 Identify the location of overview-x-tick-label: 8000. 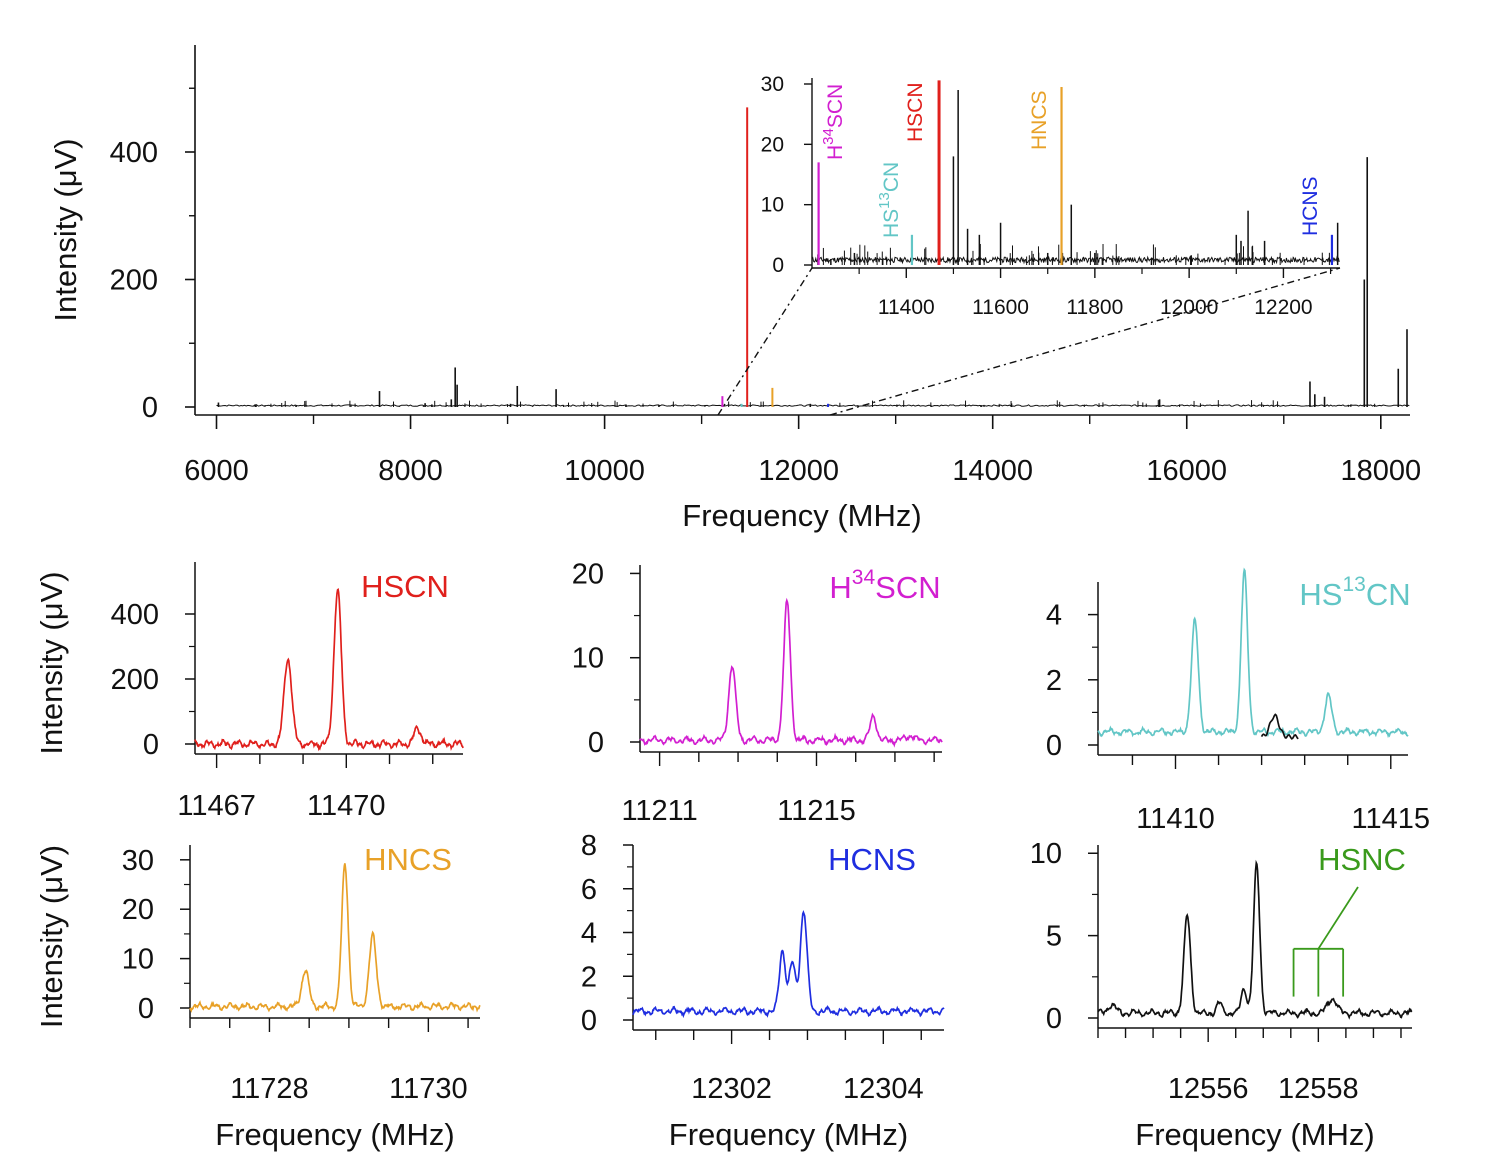
(410, 471).